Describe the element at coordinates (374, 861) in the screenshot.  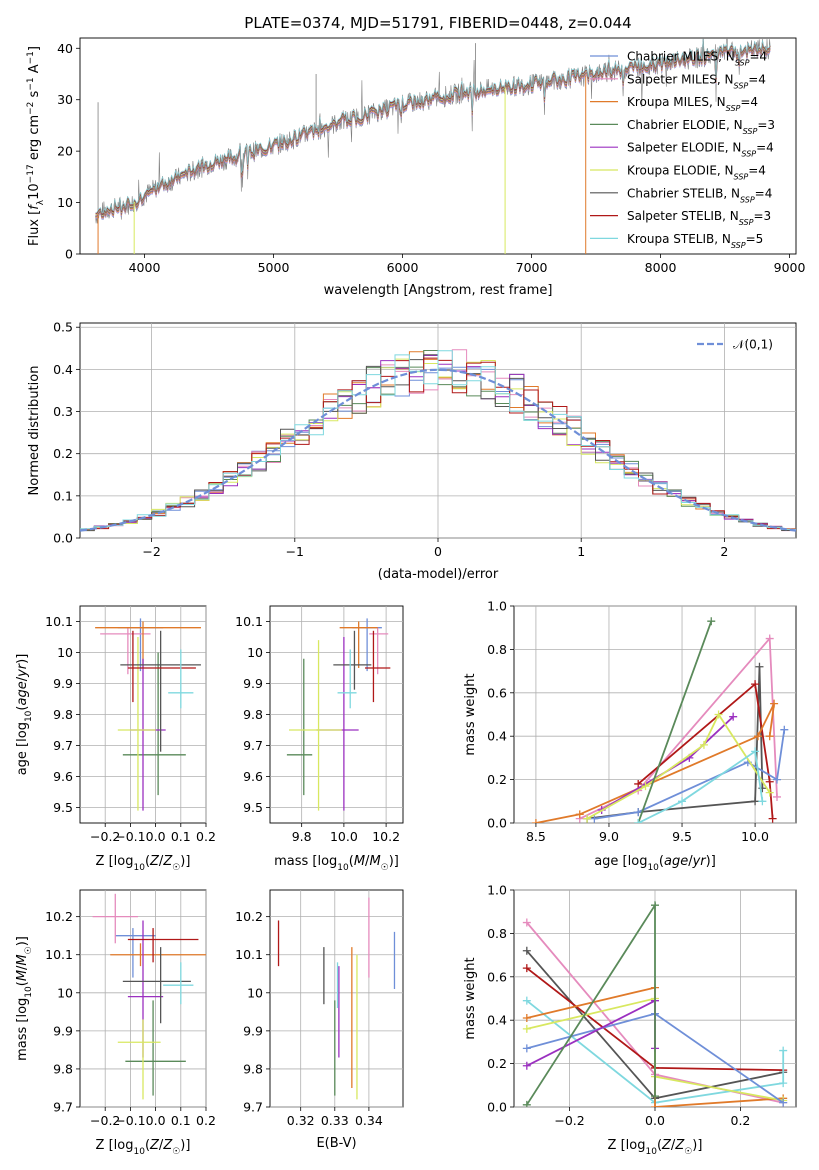
I see `label-part: M` at that location.